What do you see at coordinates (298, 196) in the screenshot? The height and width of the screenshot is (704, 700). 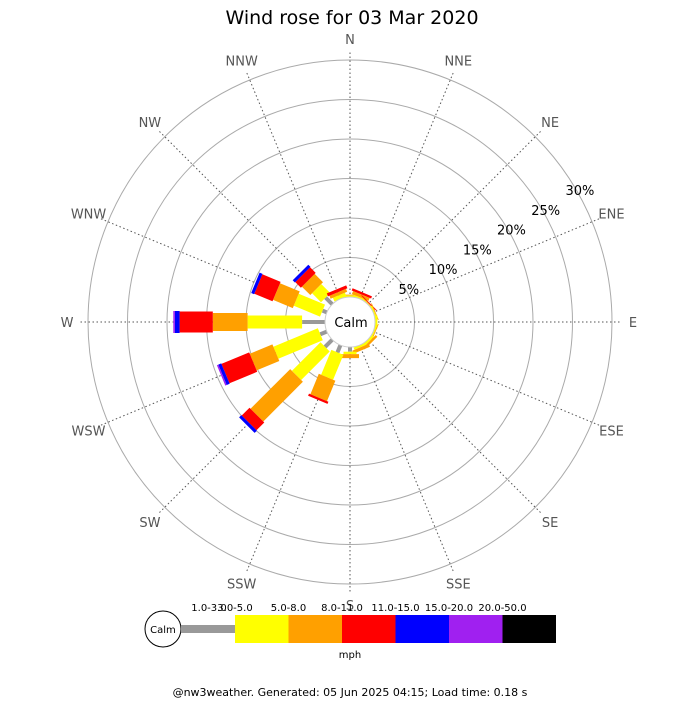 I see `spoke-nnw` at bounding box center [298, 196].